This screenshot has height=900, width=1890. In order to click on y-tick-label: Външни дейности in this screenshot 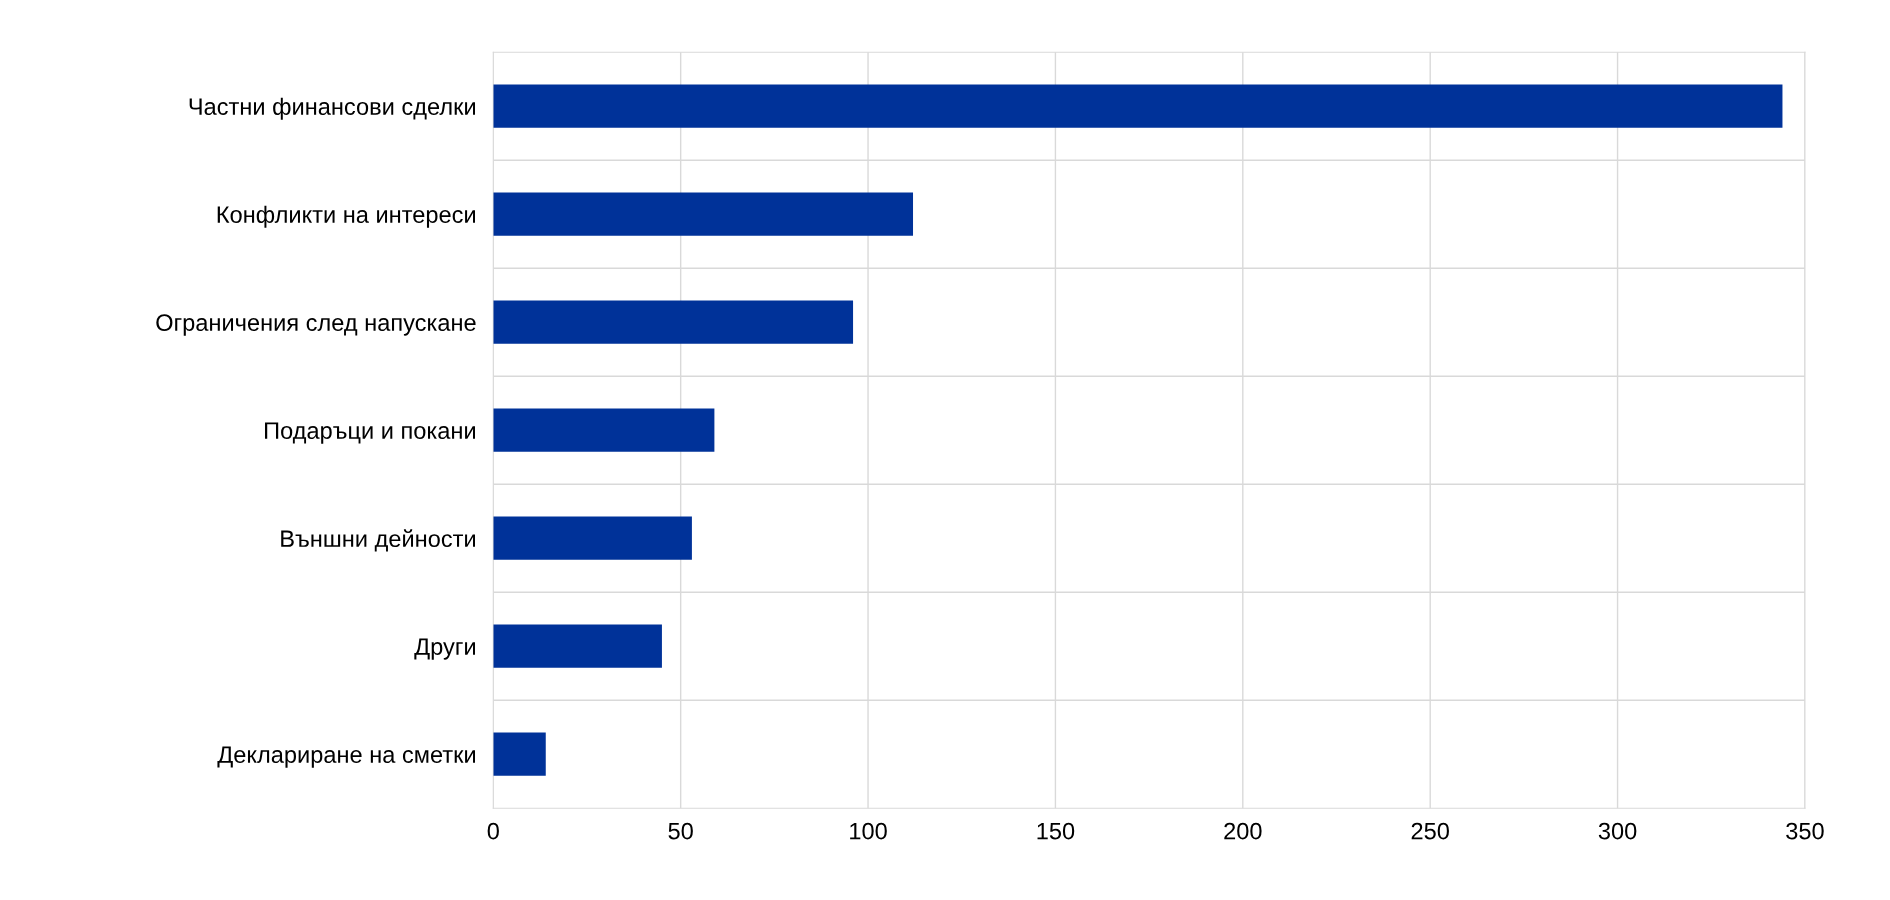, I will do `click(378, 540)`.